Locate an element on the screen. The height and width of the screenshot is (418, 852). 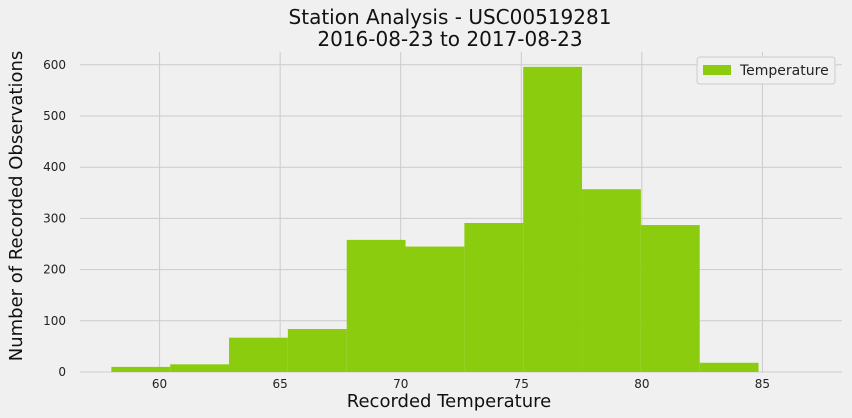
y-tick-label: 300 is located at coordinates (54, 218).